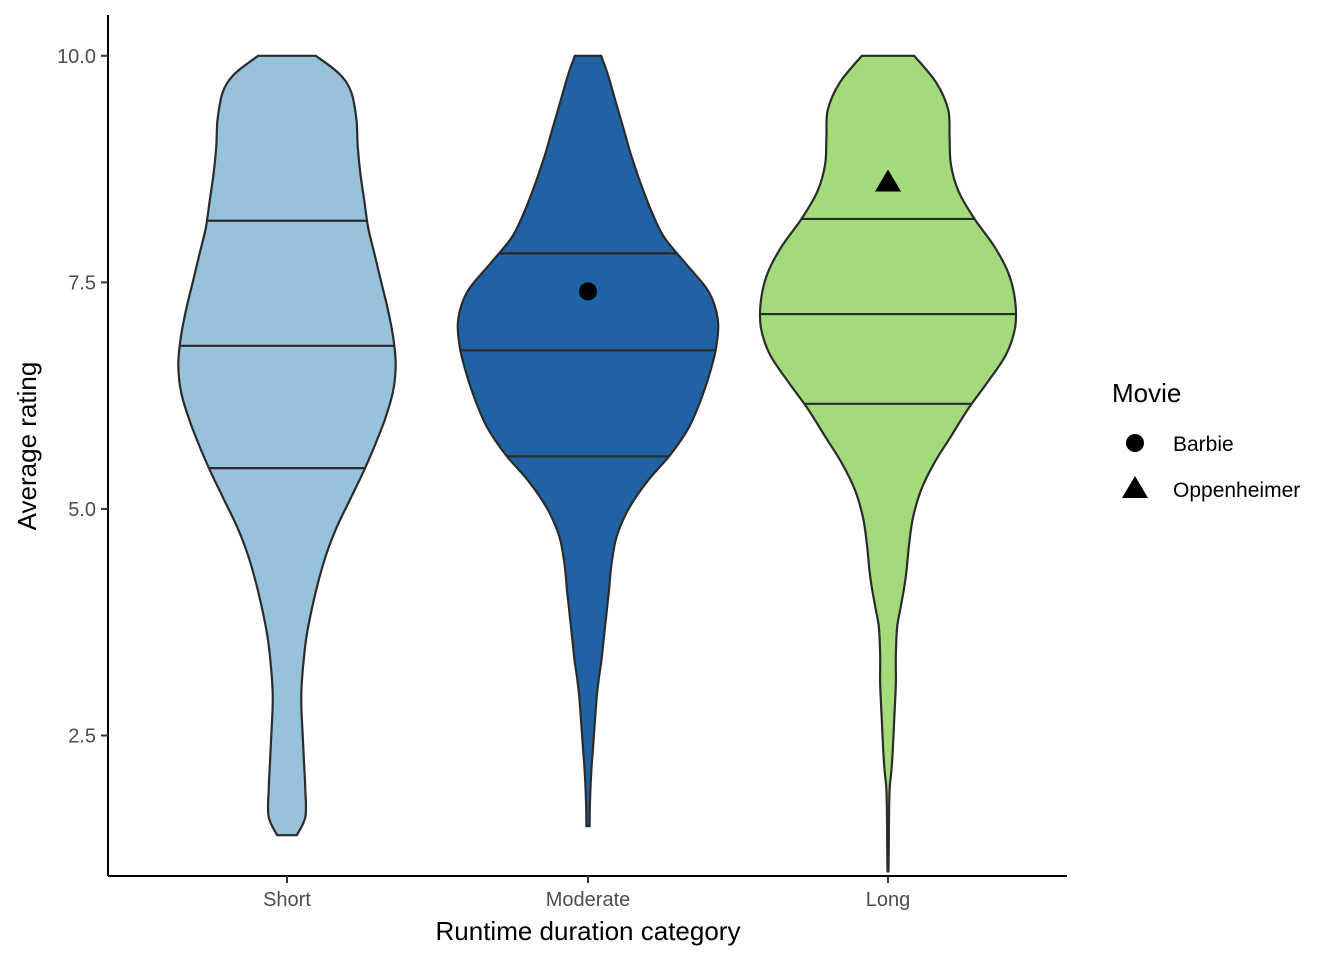  Describe the element at coordinates (82, 737) in the screenshot. I see `y-tick-label: 2.5` at that location.